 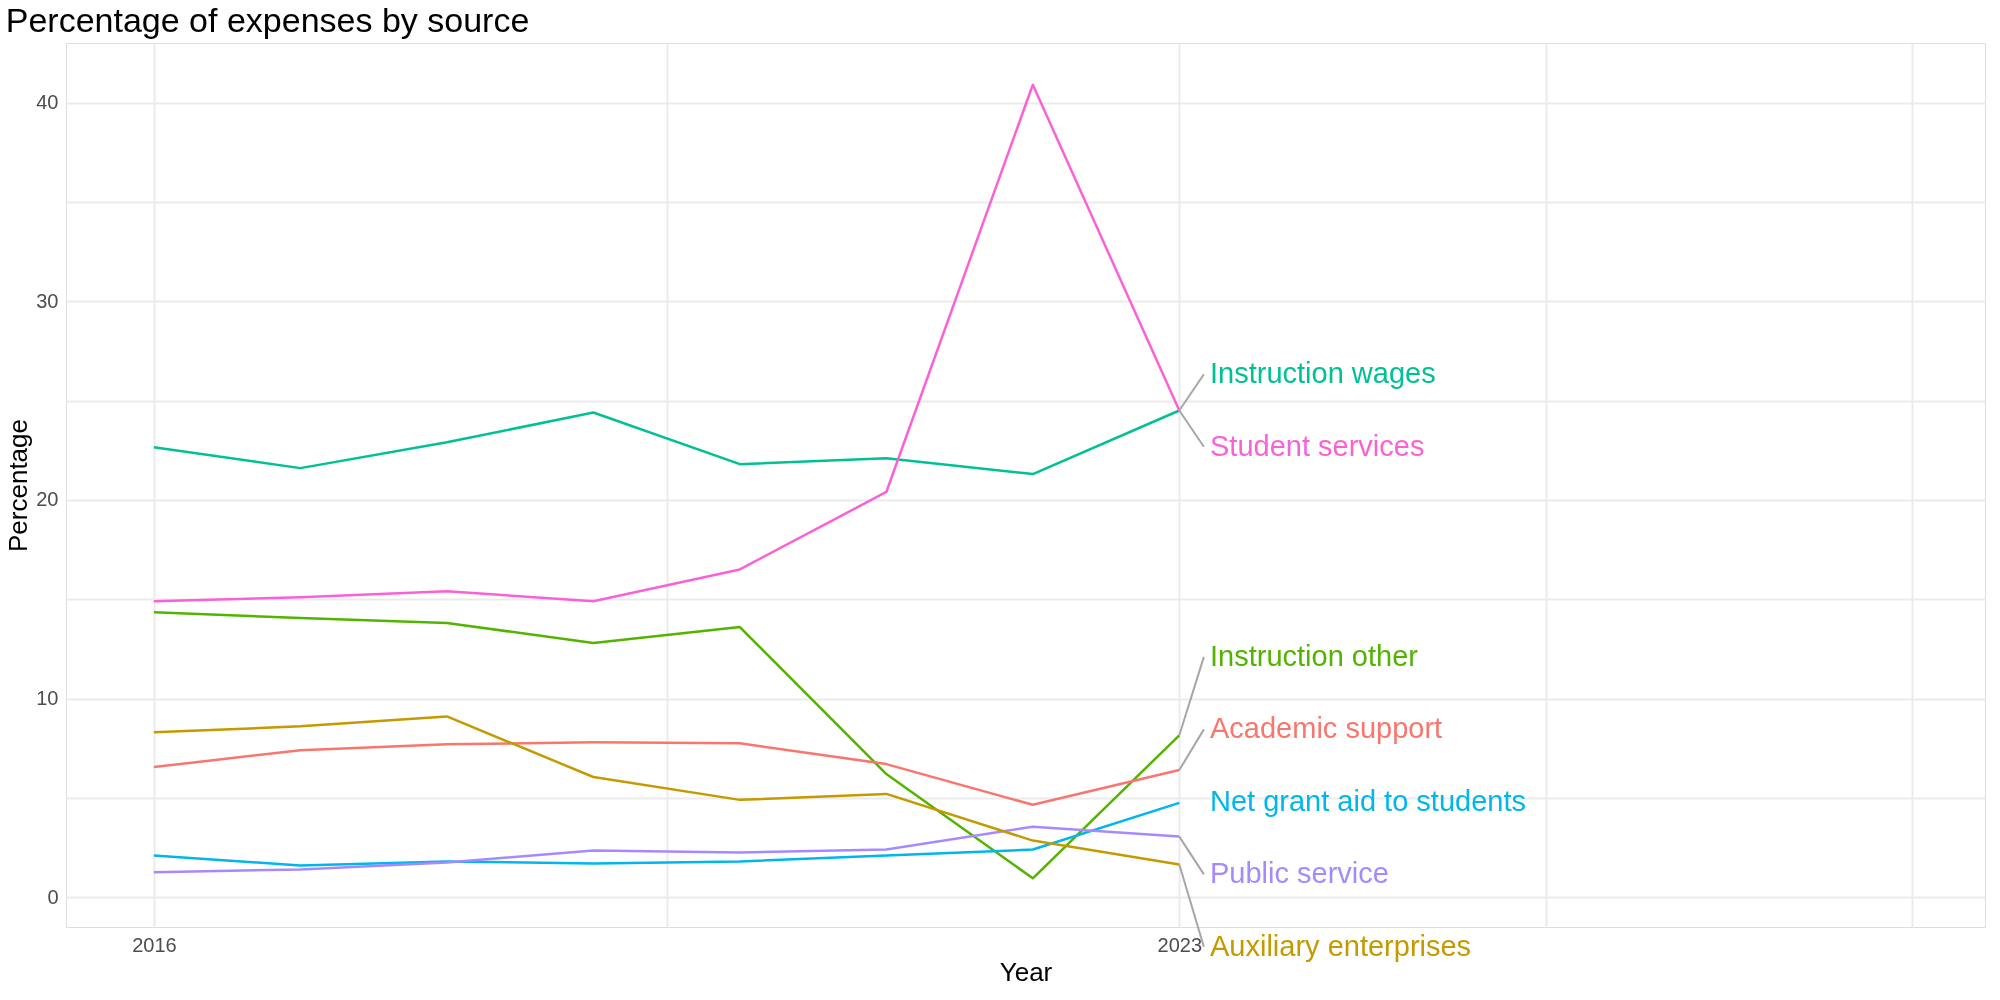 What do you see at coordinates (47, 300) in the screenshot?
I see `y-tick-label: 30` at bounding box center [47, 300].